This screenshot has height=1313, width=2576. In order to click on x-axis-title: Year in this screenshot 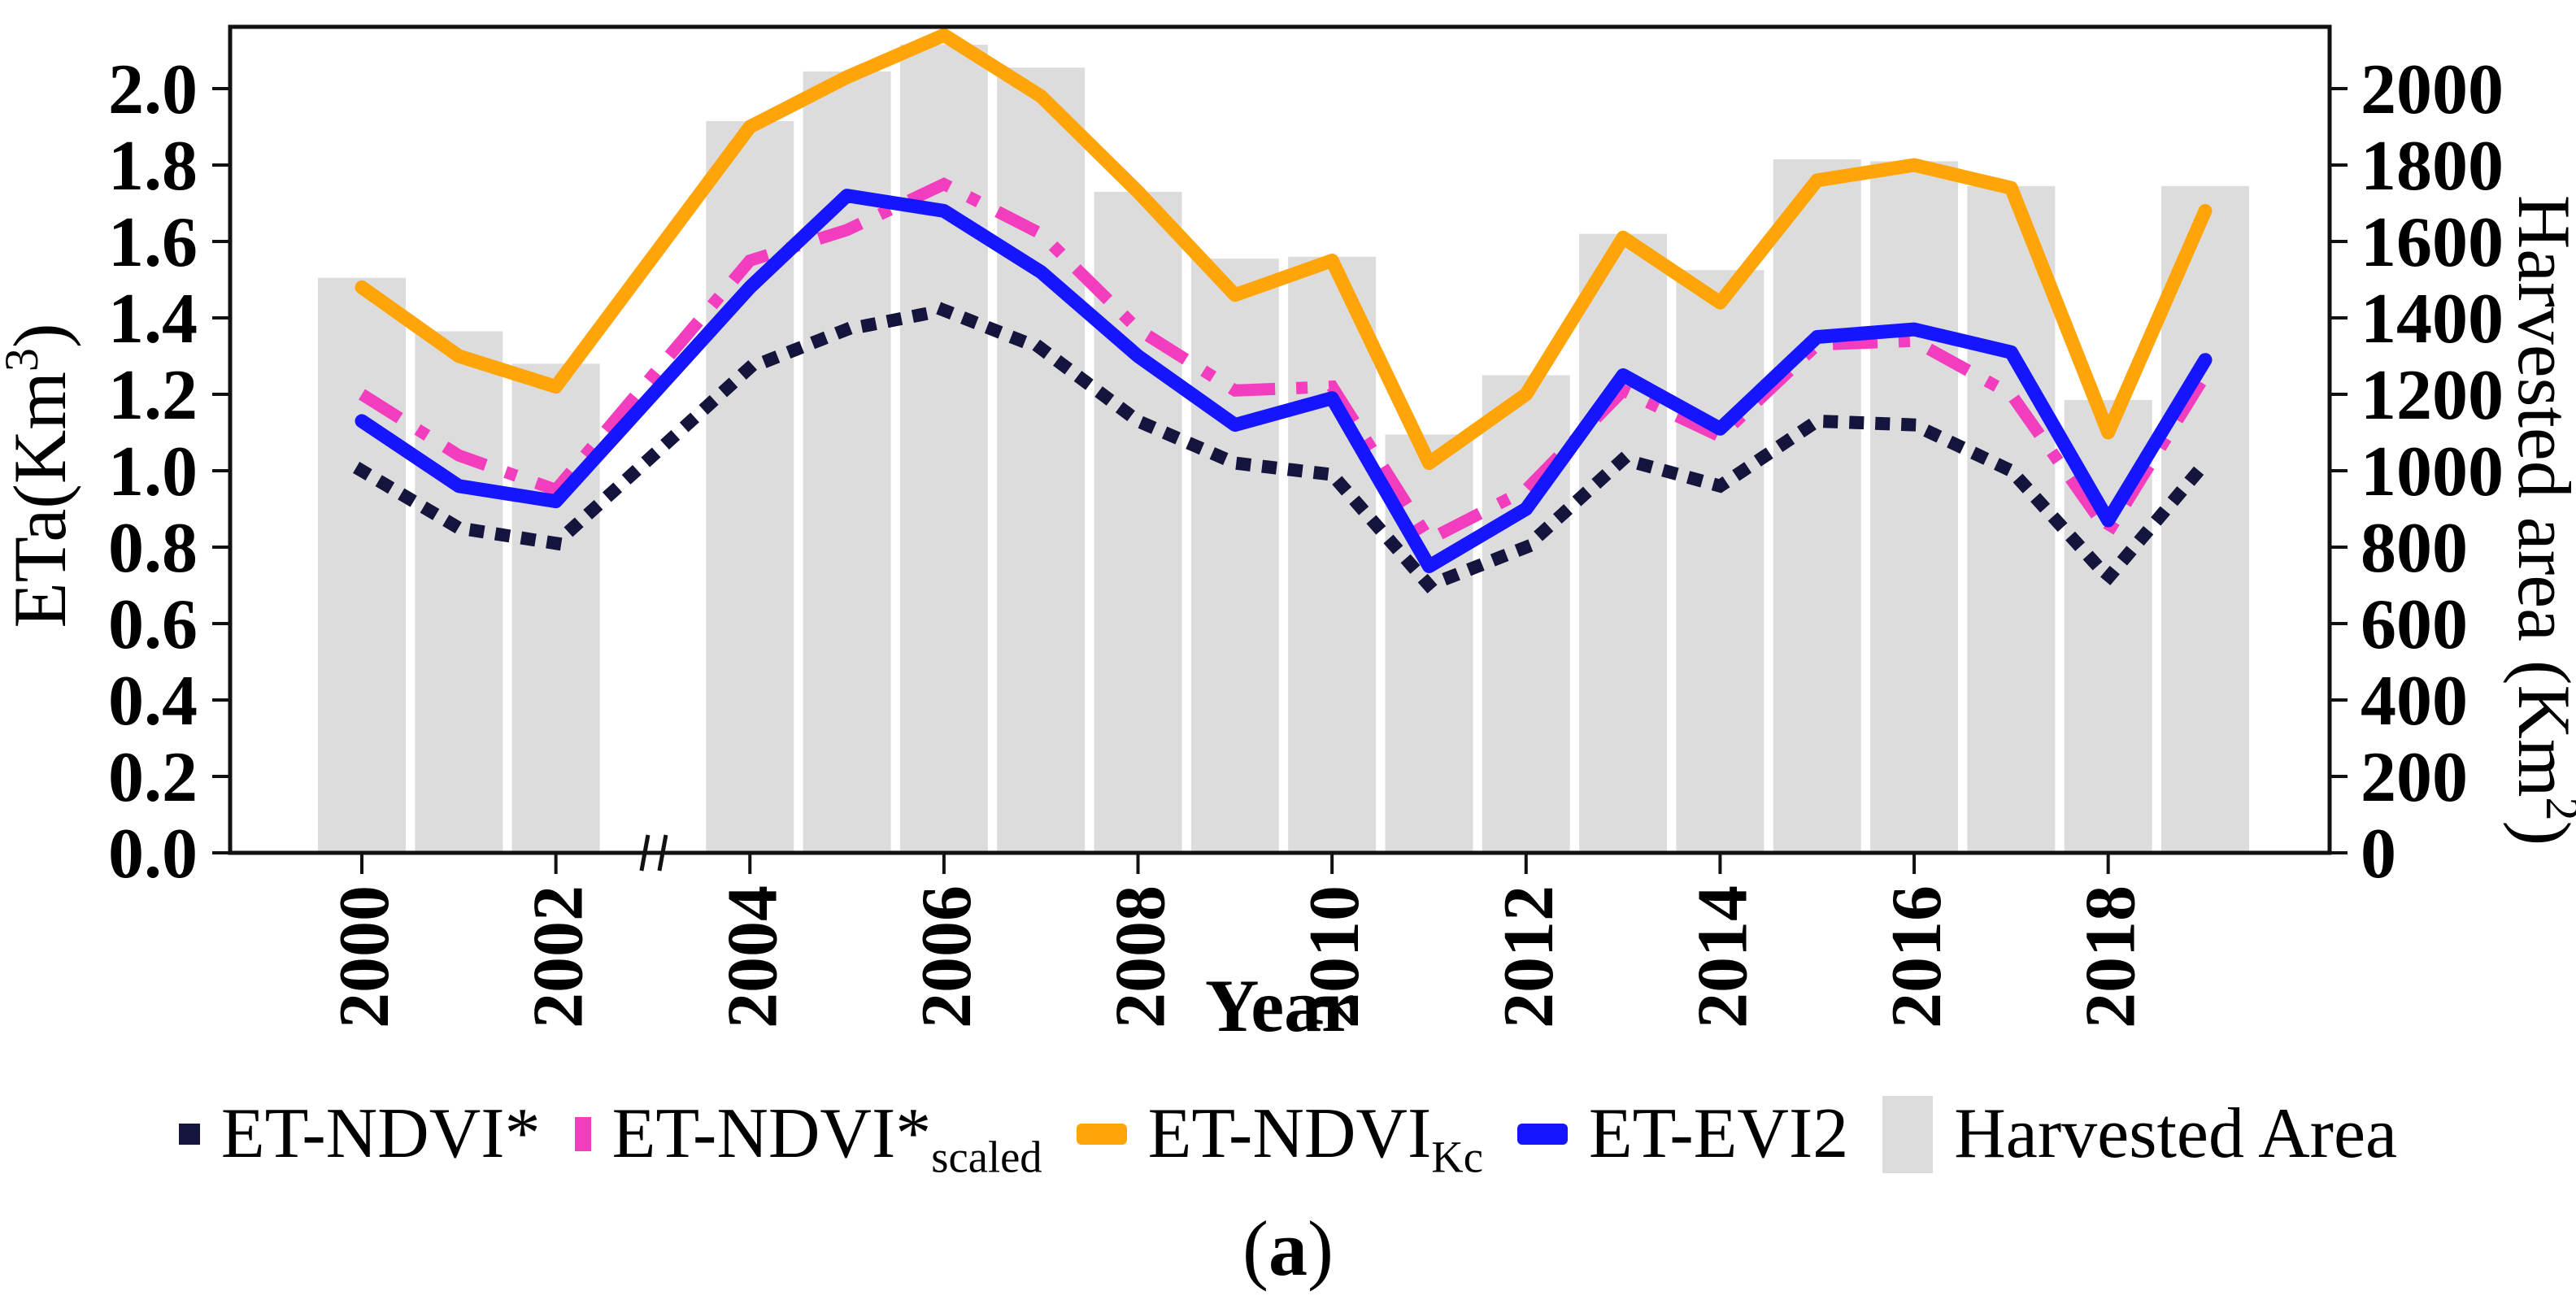, I will do `click(1280, 1005)`.